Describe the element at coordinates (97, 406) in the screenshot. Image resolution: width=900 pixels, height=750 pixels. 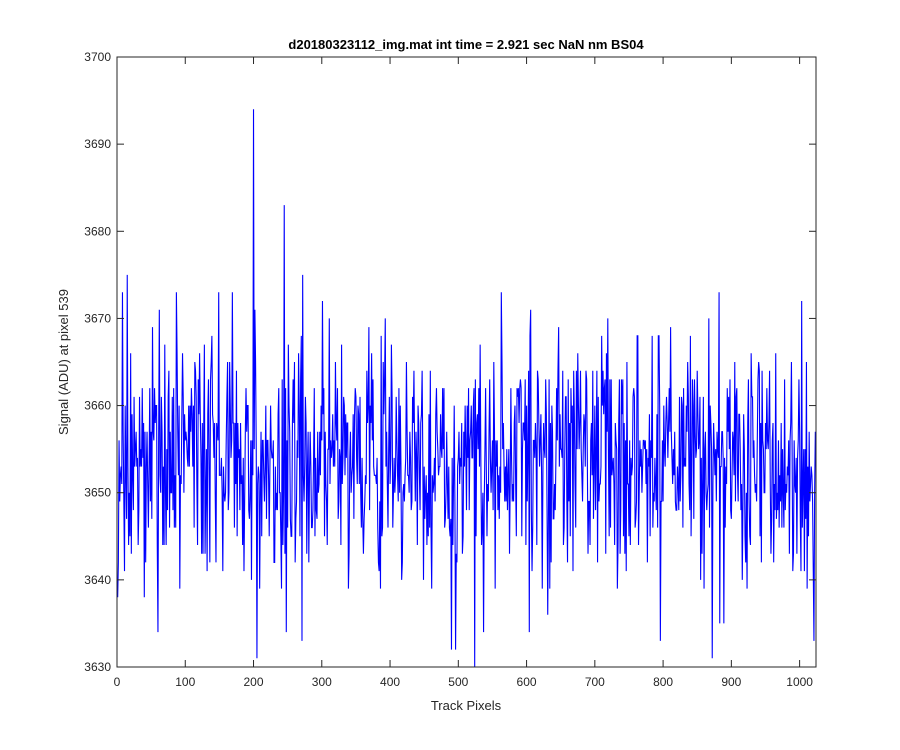
I see `y-tick-label: 3660` at that location.